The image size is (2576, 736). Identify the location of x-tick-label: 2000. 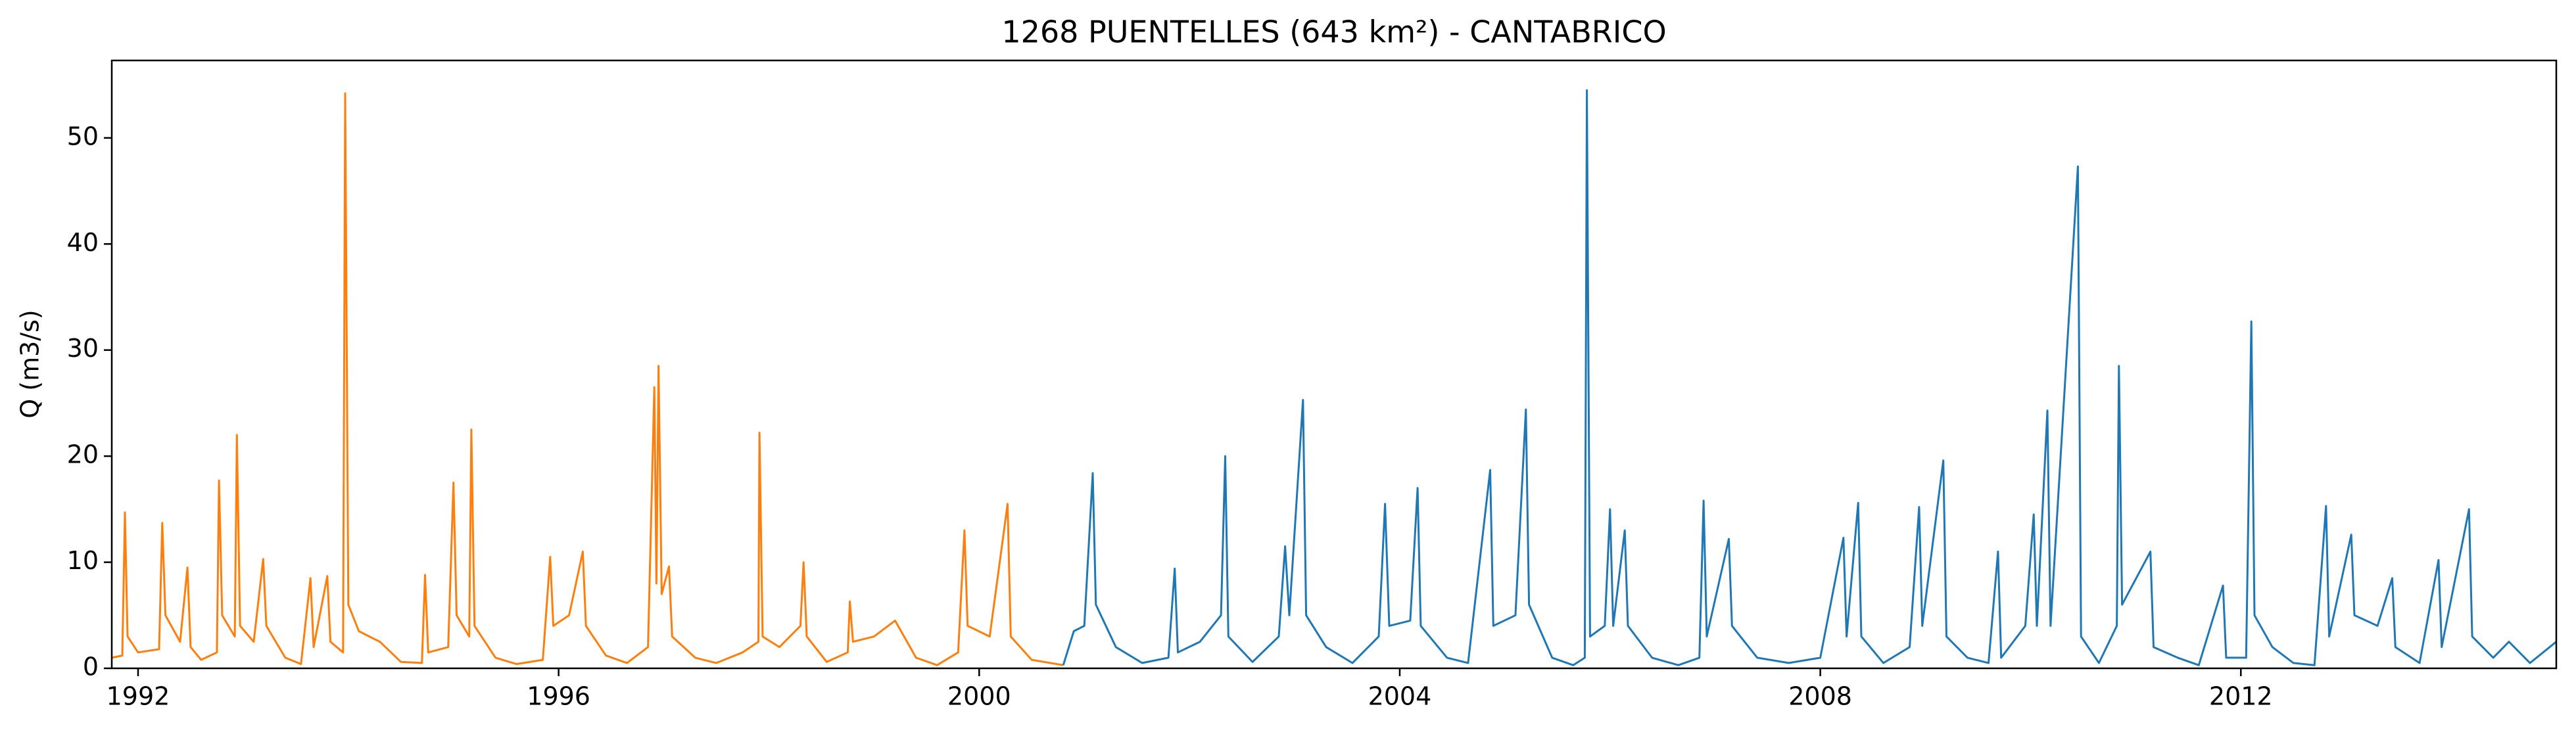
(979, 697).